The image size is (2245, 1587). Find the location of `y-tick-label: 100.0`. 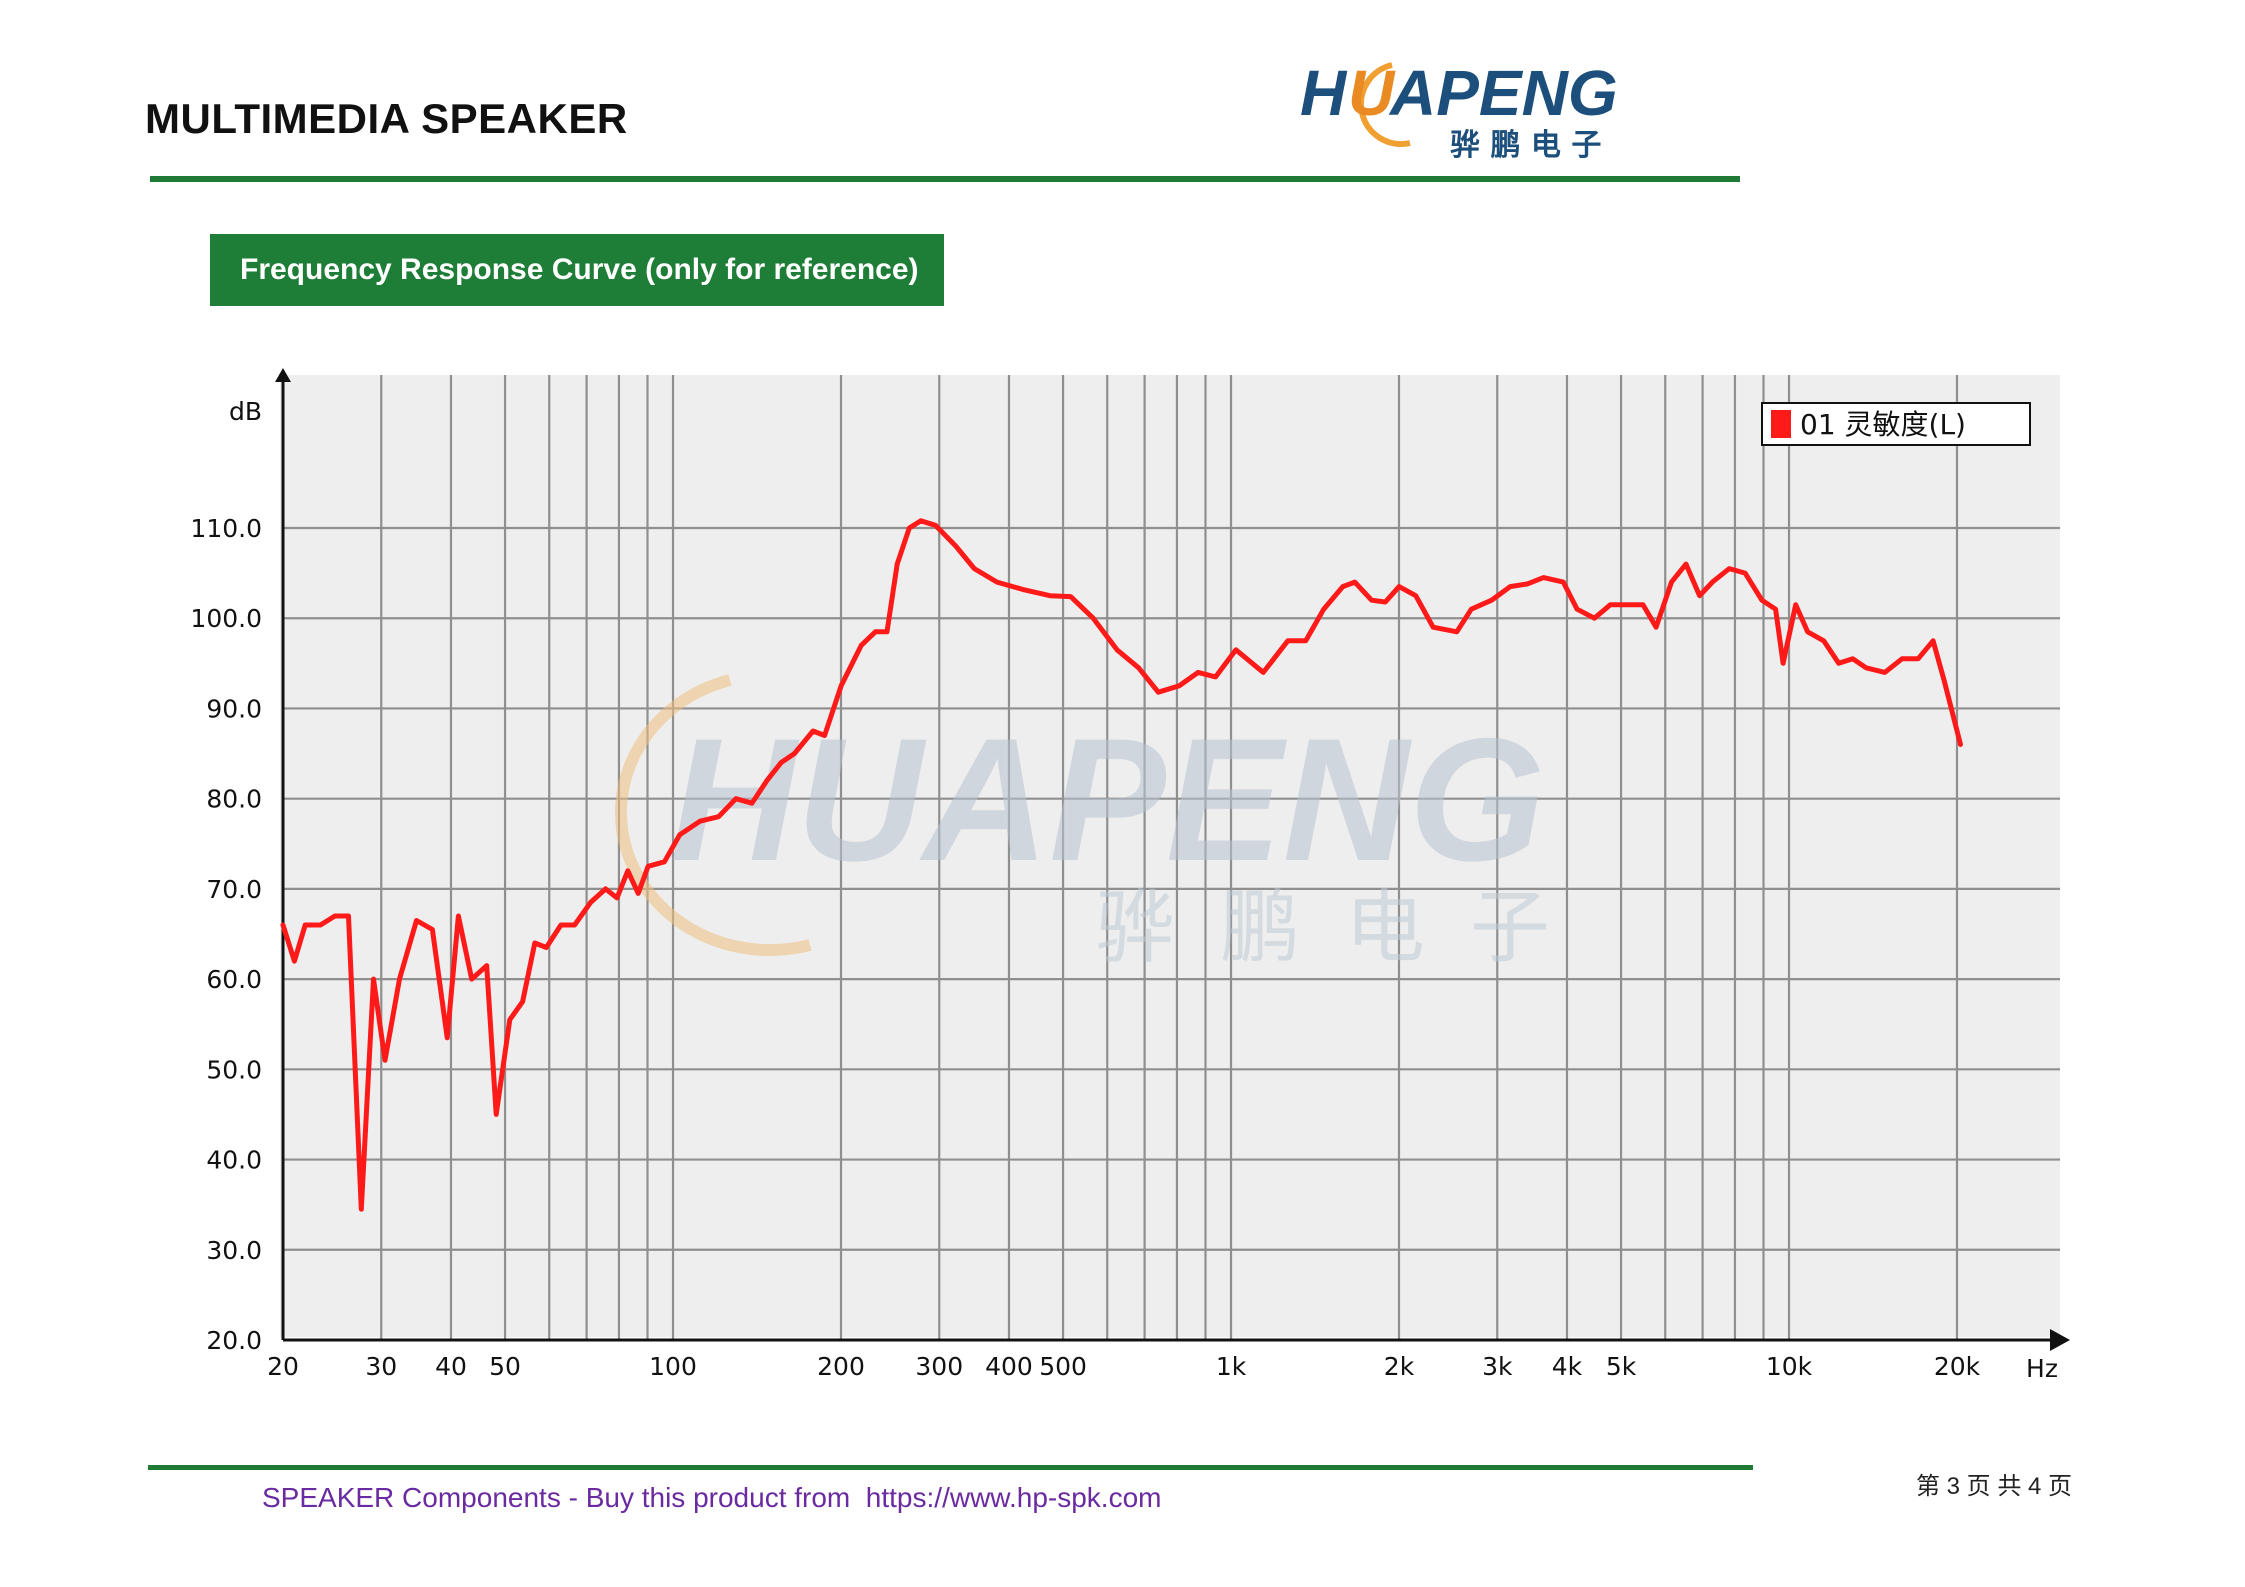

y-tick-label: 100.0 is located at coordinates (226, 618).